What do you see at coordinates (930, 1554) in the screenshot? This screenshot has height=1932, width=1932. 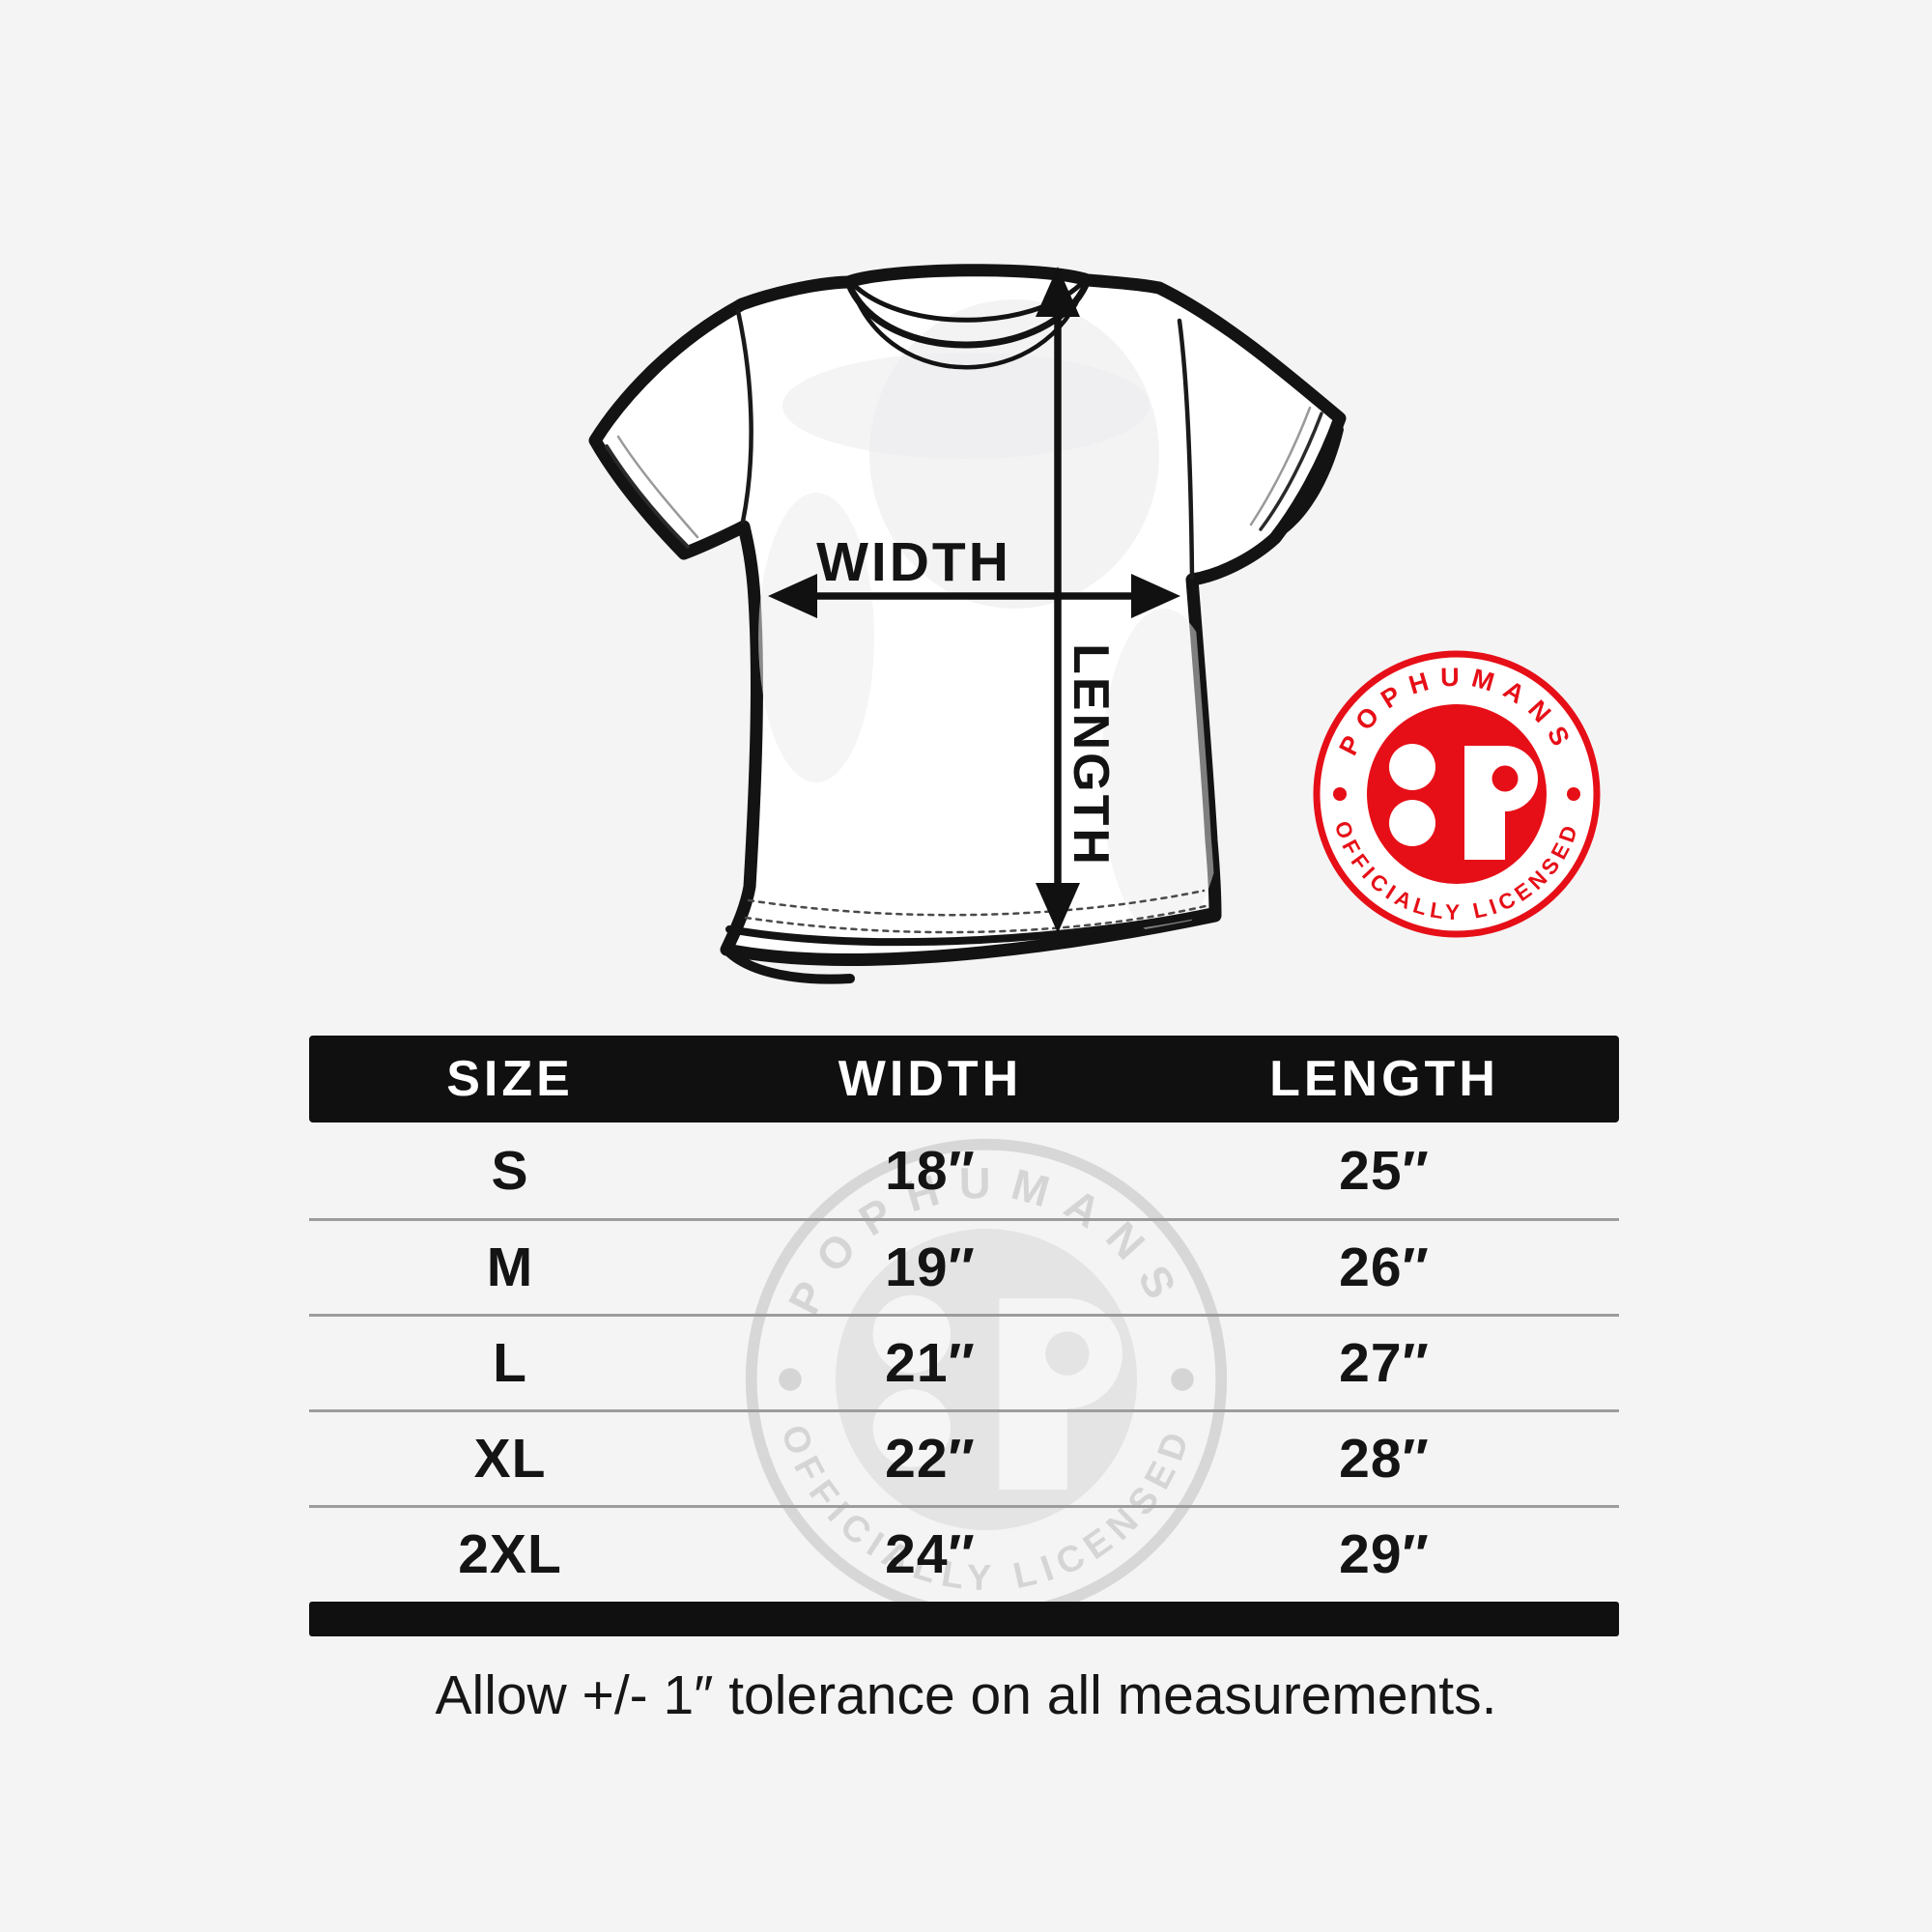 I see `cell-width: 24″` at bounding box center [930, 1554].